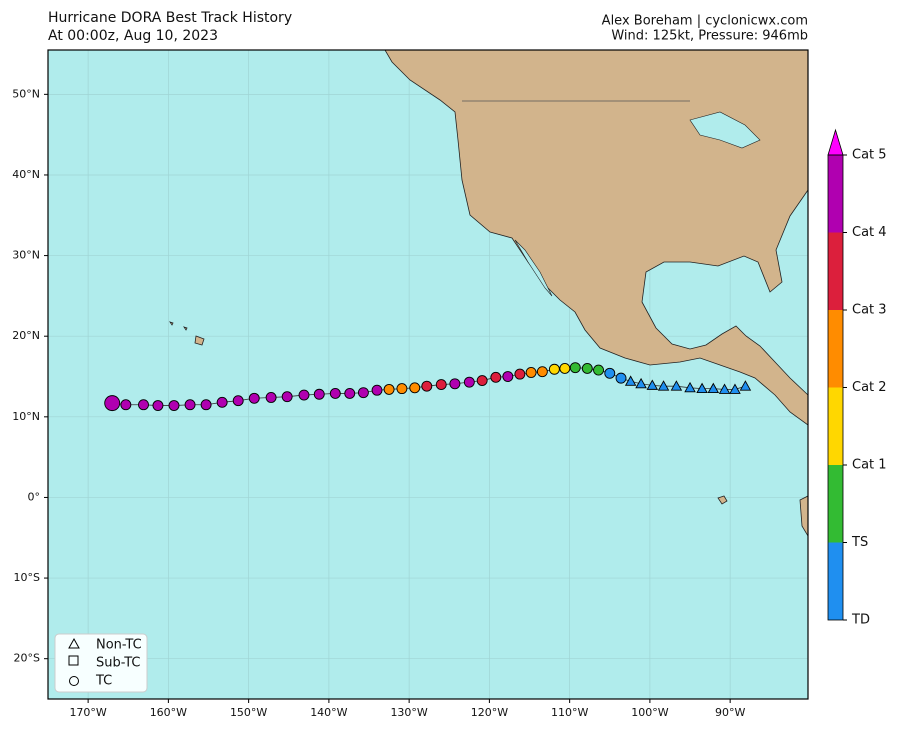 This screenshot has height=731, width=900. Describe the element at coordinates (725, 130) in the screenshot. I see `great-lakes` at that location.